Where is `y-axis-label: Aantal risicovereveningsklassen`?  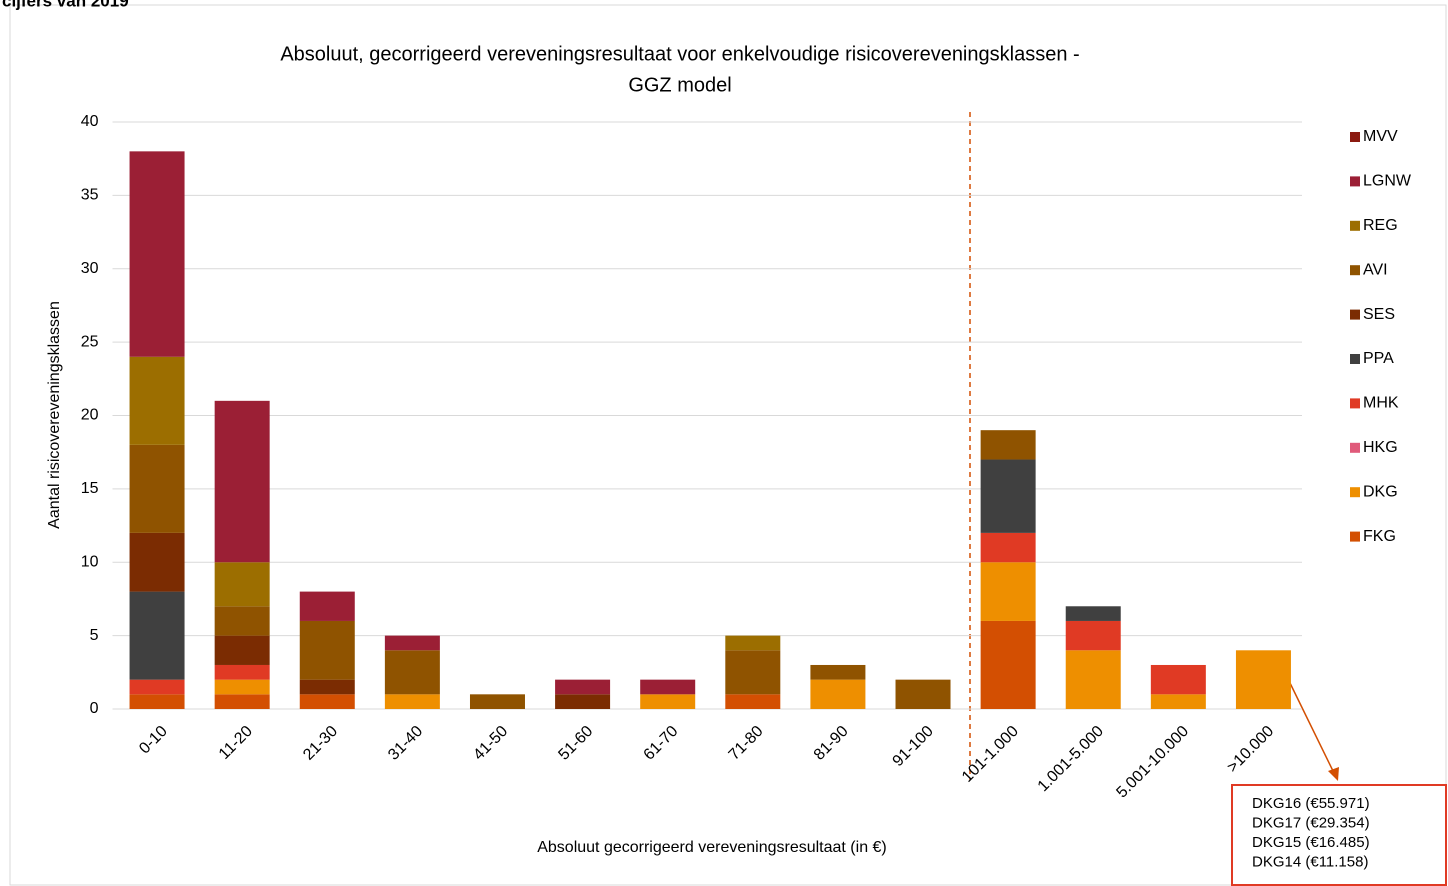 y-axis-label: Aantal risicovereveningsklassen is located at coordinates (54, 415).